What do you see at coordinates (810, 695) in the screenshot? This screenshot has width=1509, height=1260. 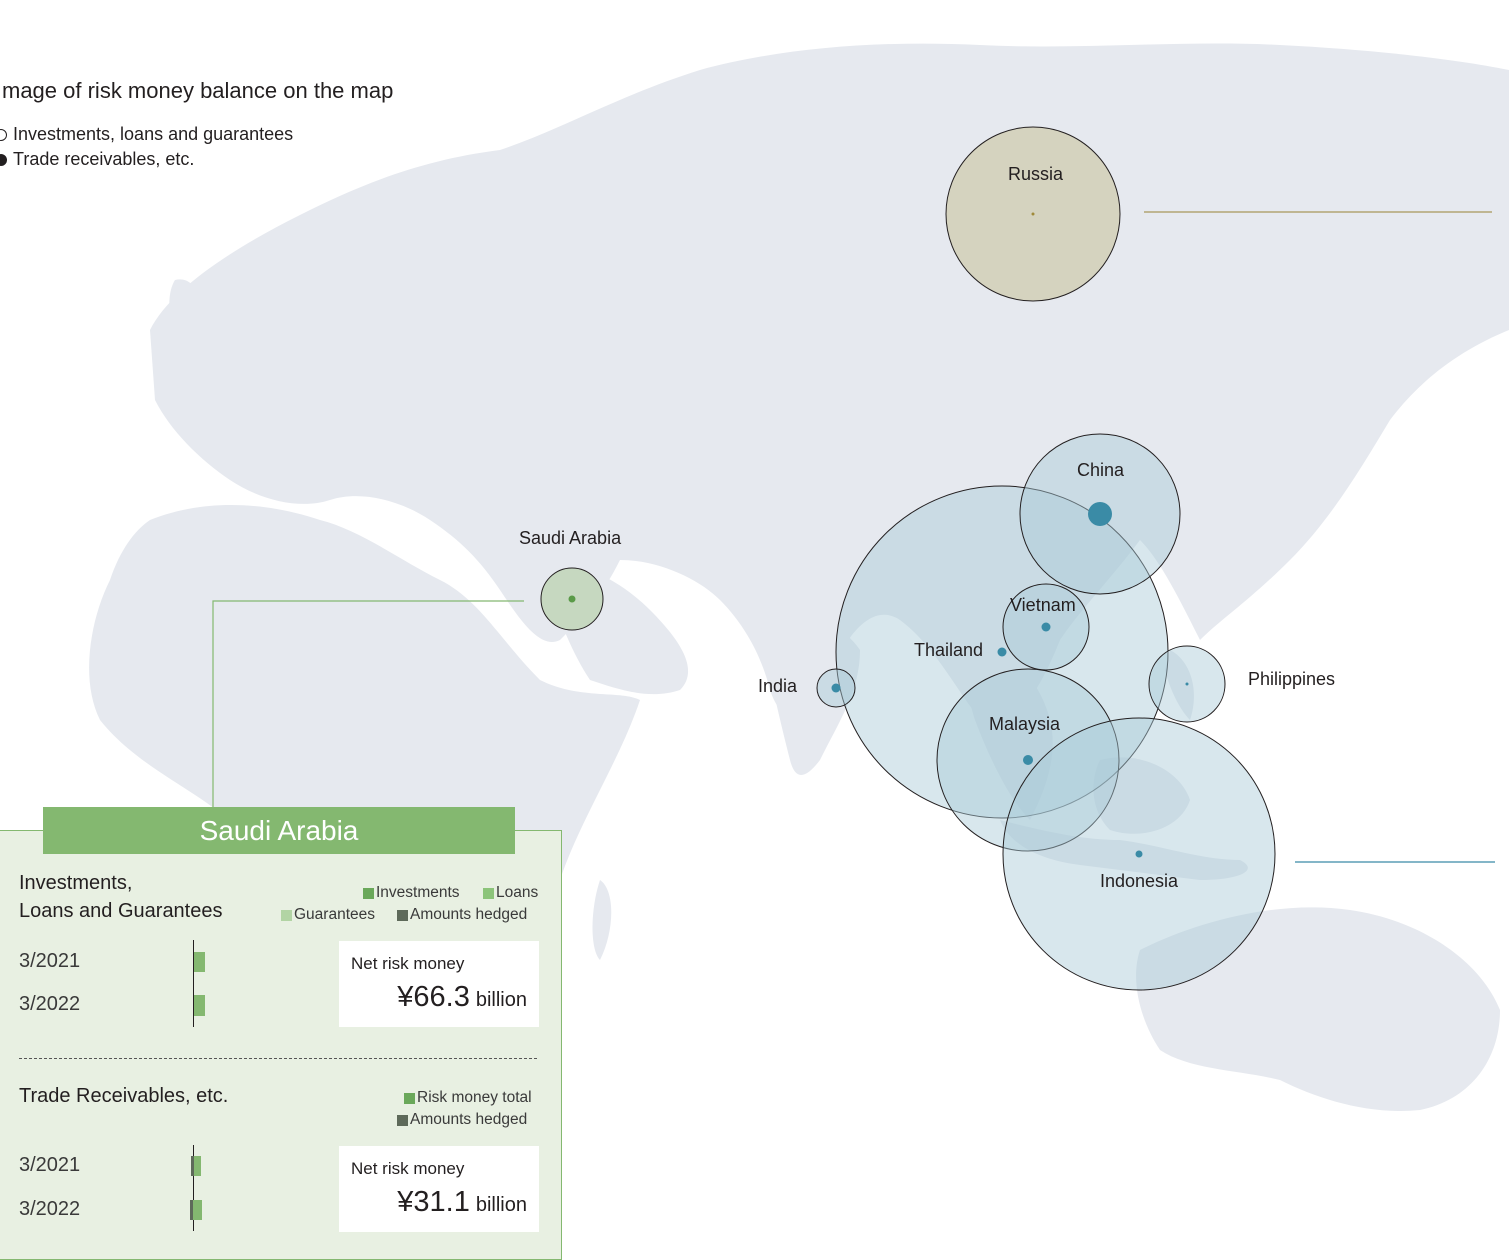 I see `india-landmass` at bounding box center [810, 695].